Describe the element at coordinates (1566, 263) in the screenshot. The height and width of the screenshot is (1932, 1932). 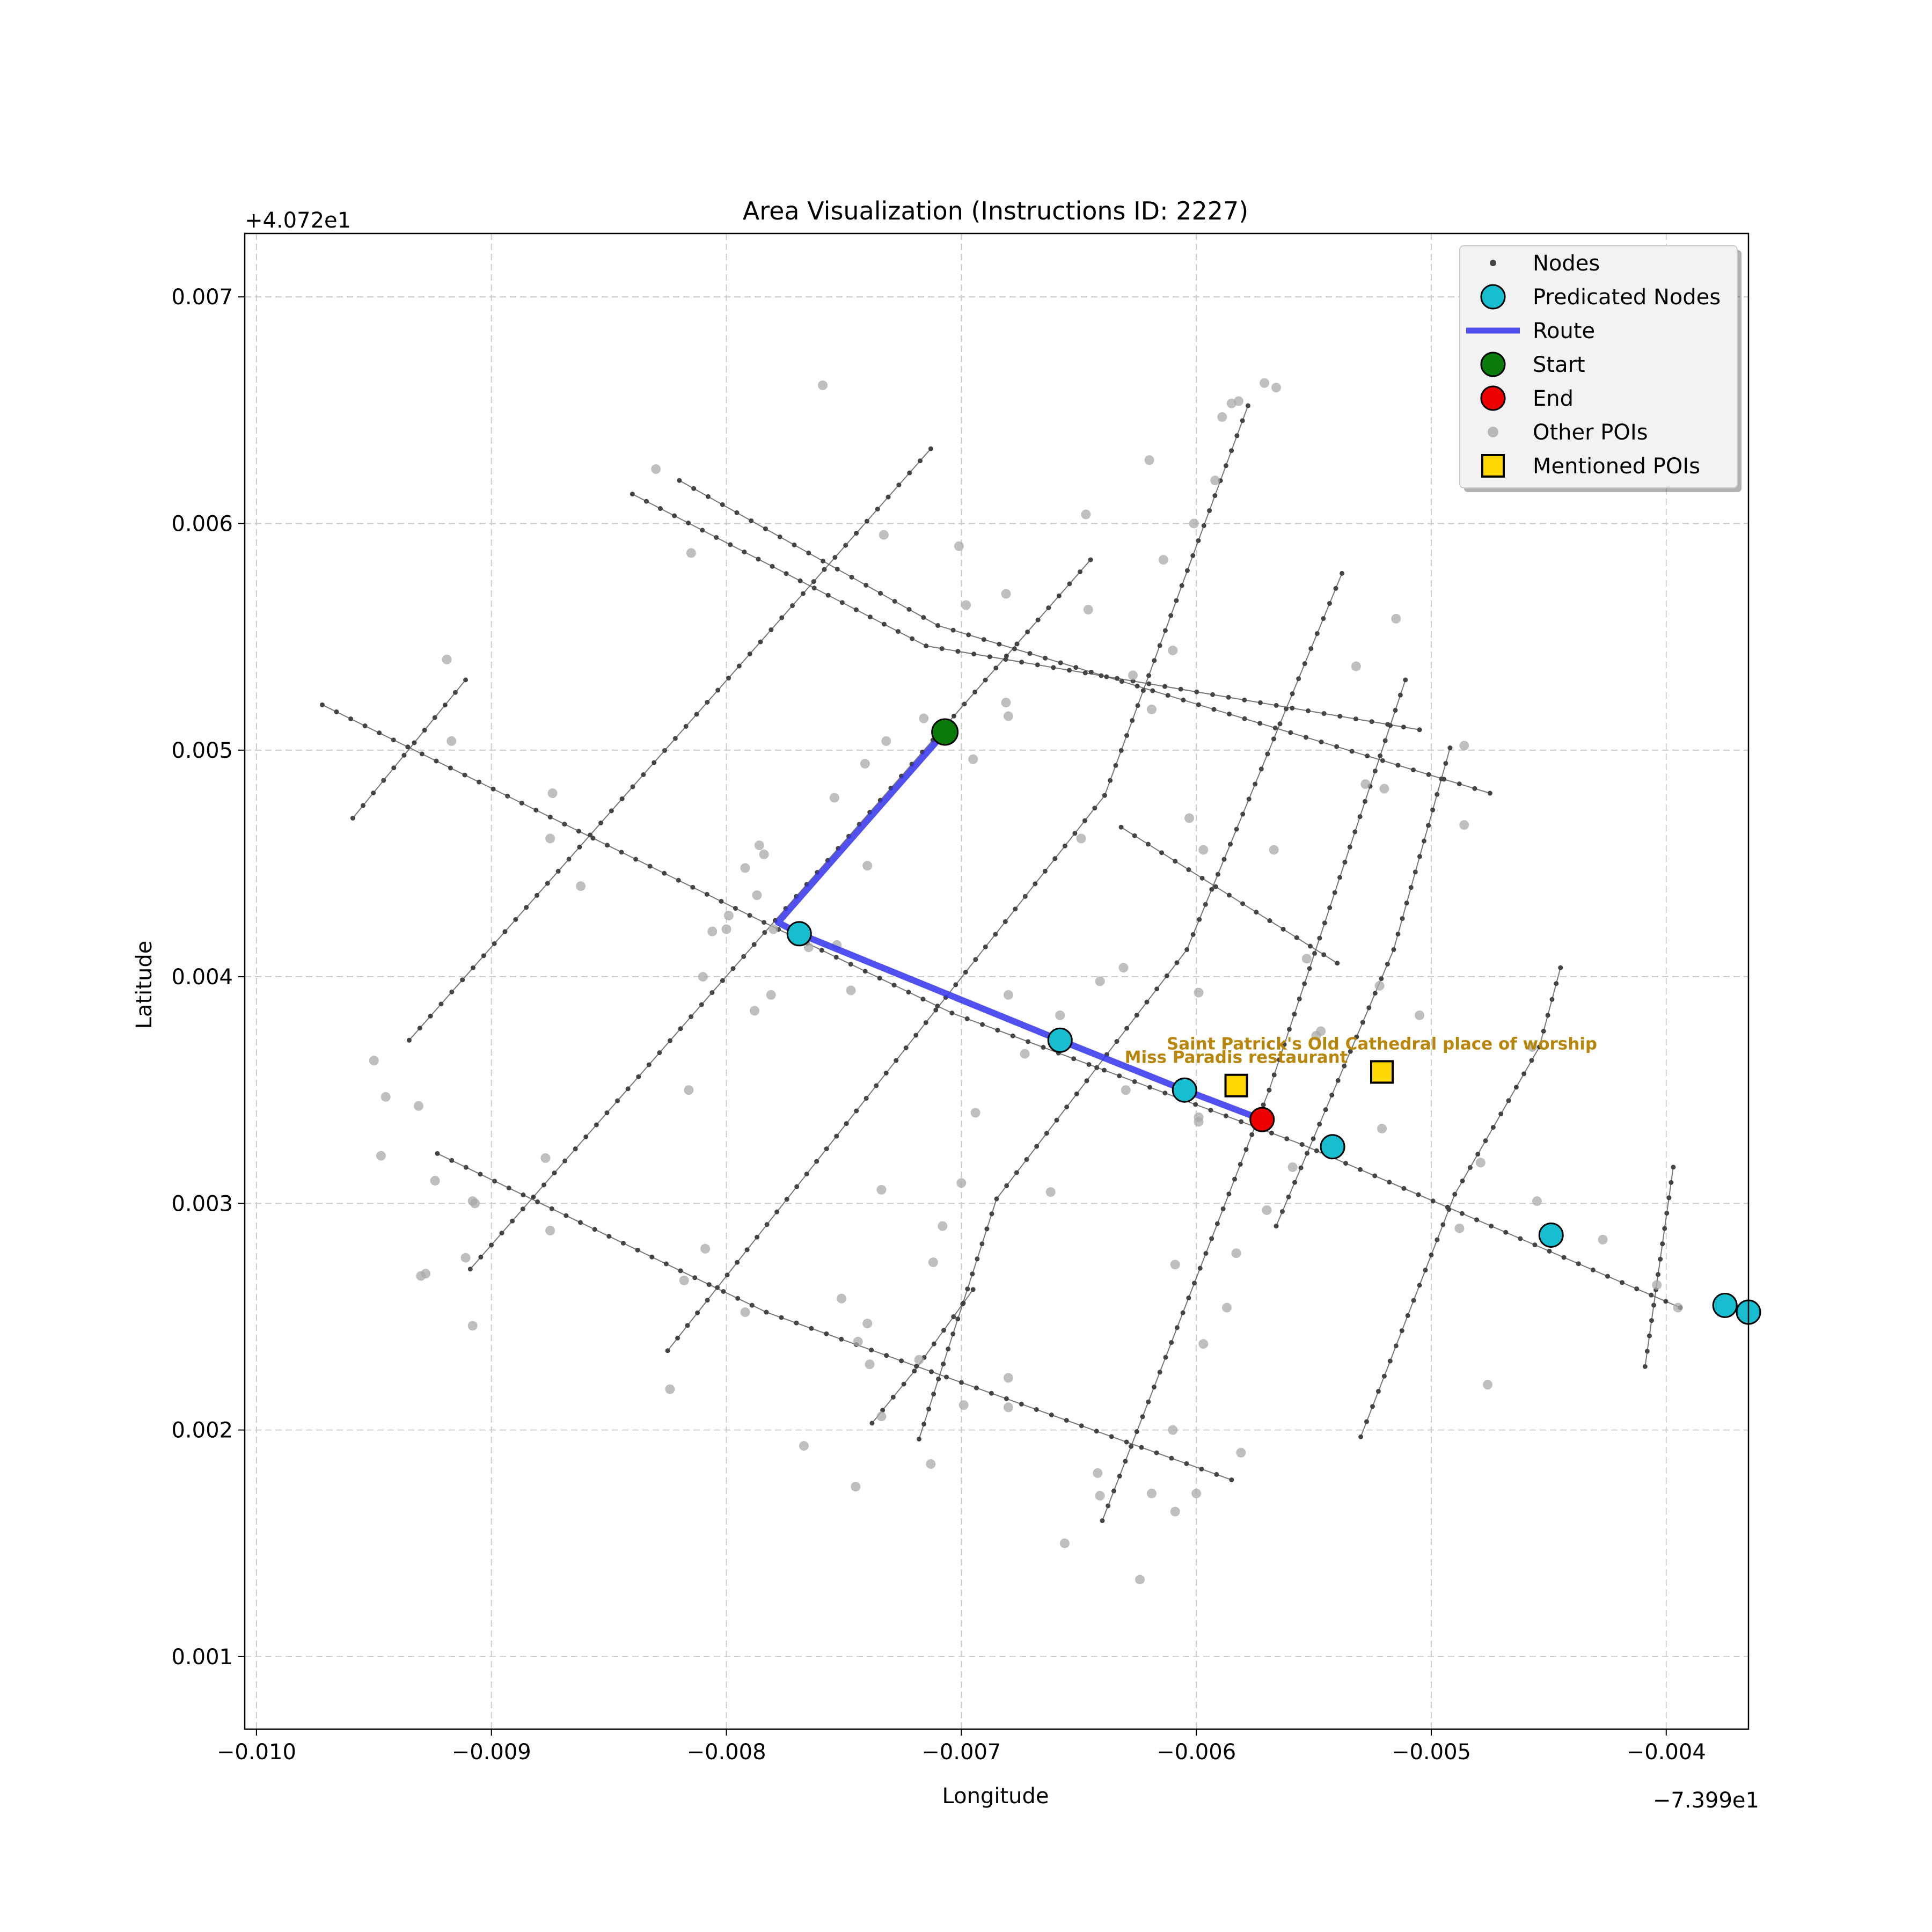
I see `legend-nodes-label: Nodes` at that location.